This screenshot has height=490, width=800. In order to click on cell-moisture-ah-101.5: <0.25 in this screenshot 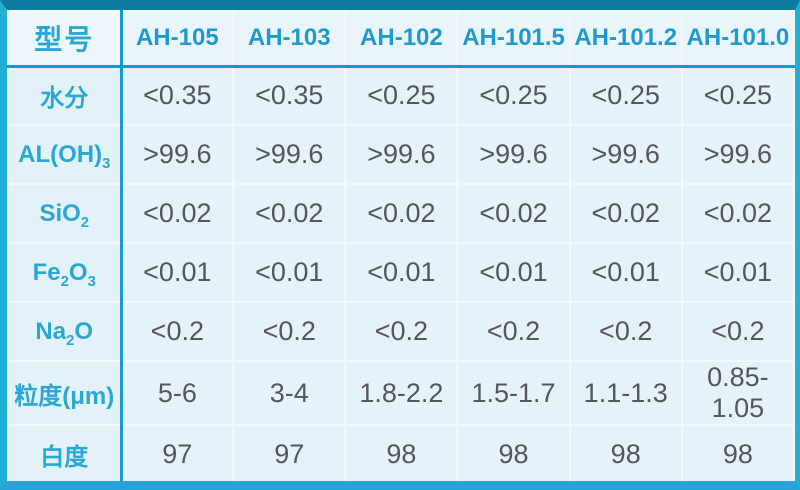, I will do `click(513, 95)`.